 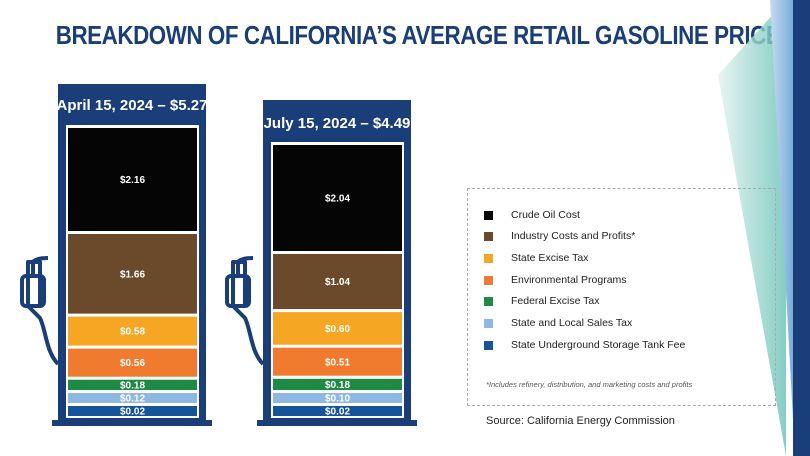 I want to click on legend-label: Environmental Programs, so click(x=569, y=280).